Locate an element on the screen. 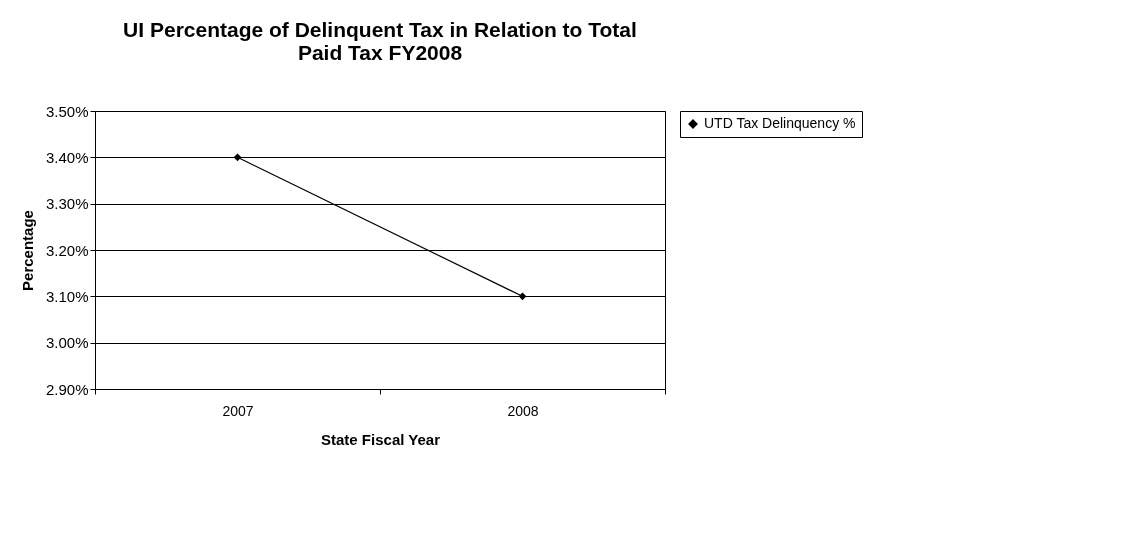 The image size is (1123, 550). chart-title: UI Percentage of Delinquent Tax in Relation to Total Paid Tax FY2008 is located at coordinates (380, 41).